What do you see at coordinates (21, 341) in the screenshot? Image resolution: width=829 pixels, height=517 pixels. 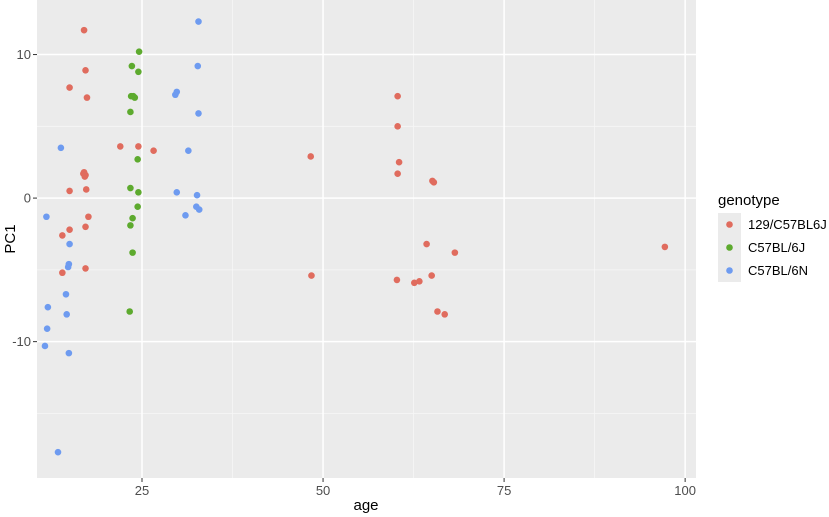 I see `y-tick-label: -10` at bounding box center [21, 341].